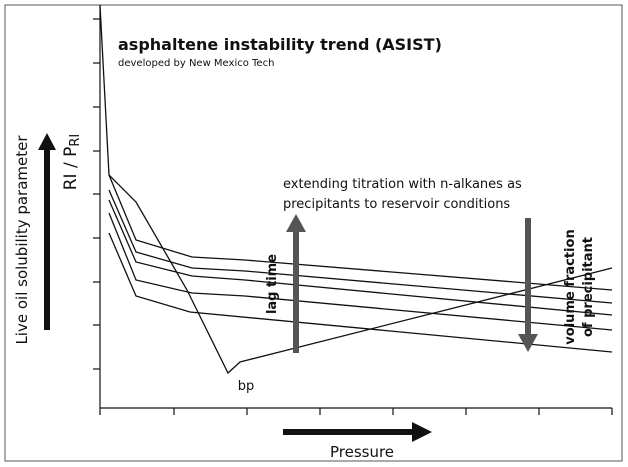  I want to click on lag-time-label: lag time, so click(272, 284).